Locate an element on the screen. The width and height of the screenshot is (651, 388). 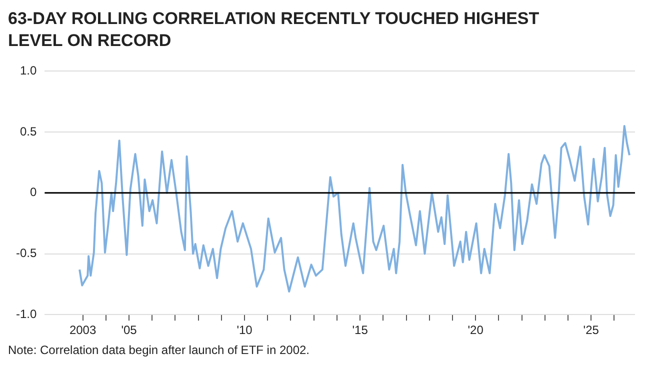
y-tick-label: 0 is located at coordinates (33, 192).